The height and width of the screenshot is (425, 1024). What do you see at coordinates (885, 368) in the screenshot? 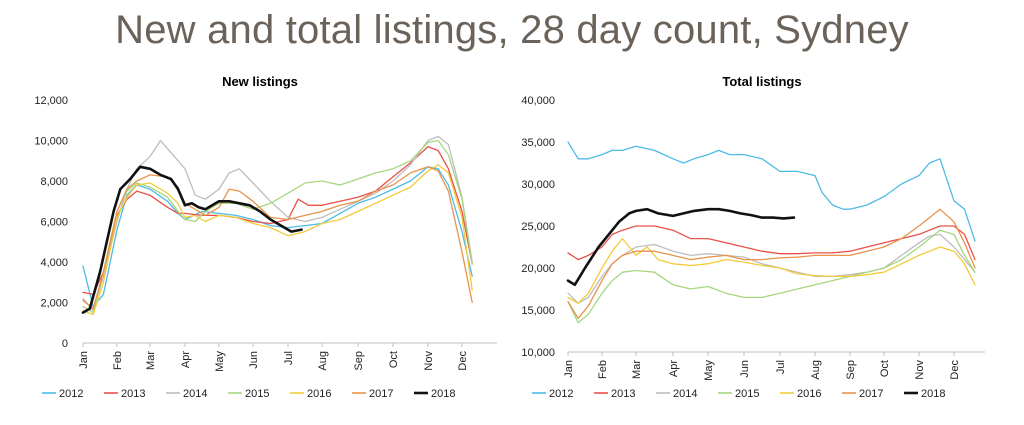
I see `total-xtick-label: Oct` at bounding box center [885, 368].